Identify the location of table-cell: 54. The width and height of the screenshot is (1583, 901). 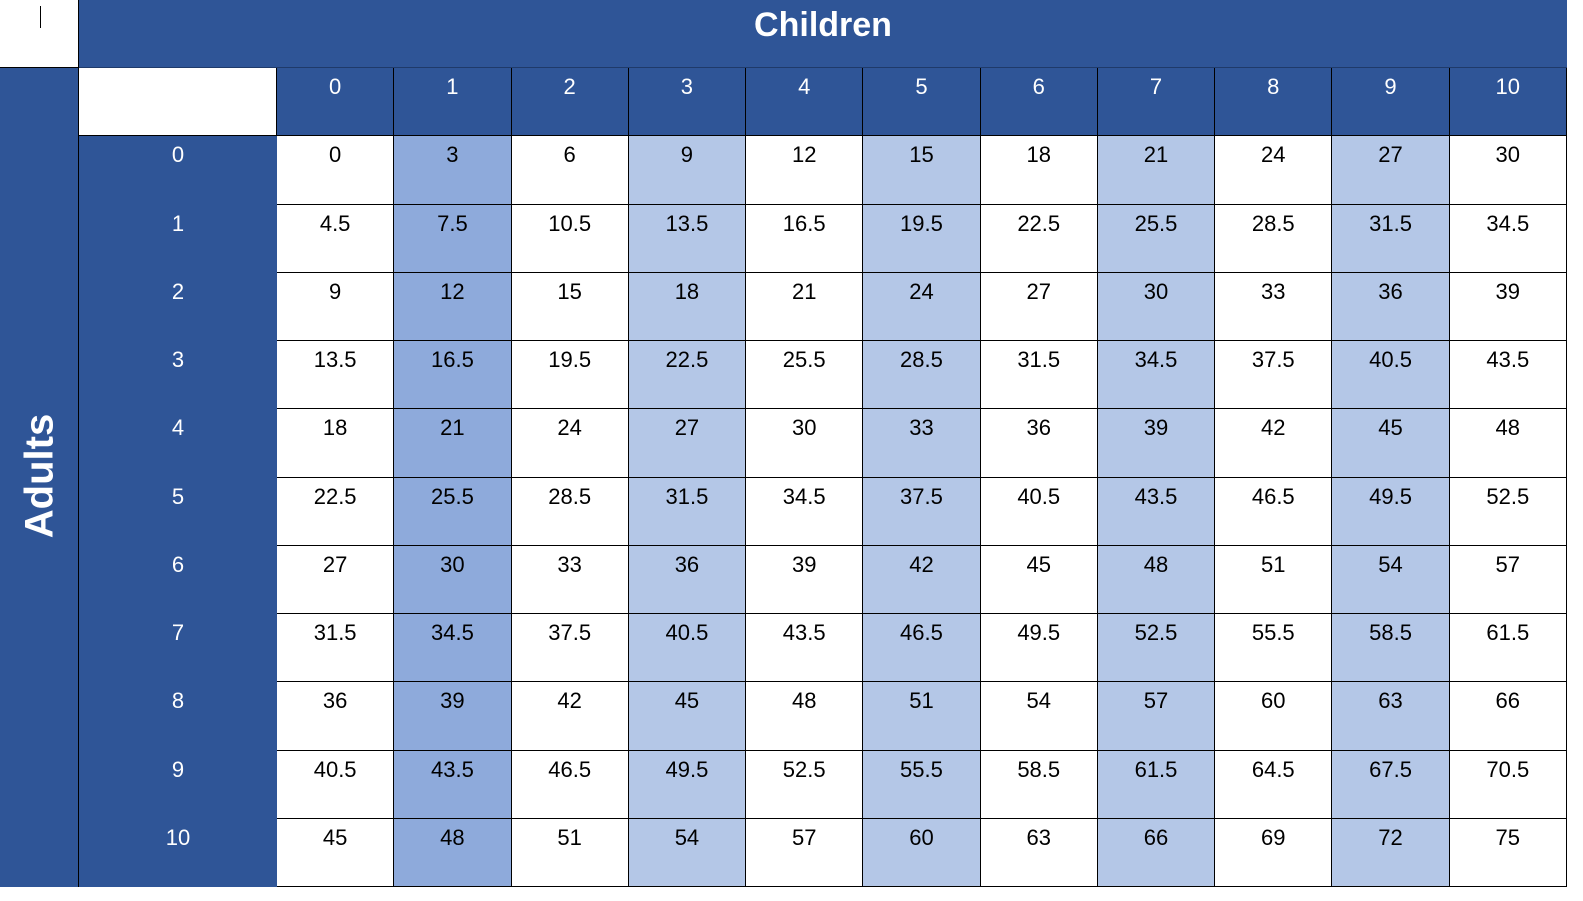
(1391, 579).